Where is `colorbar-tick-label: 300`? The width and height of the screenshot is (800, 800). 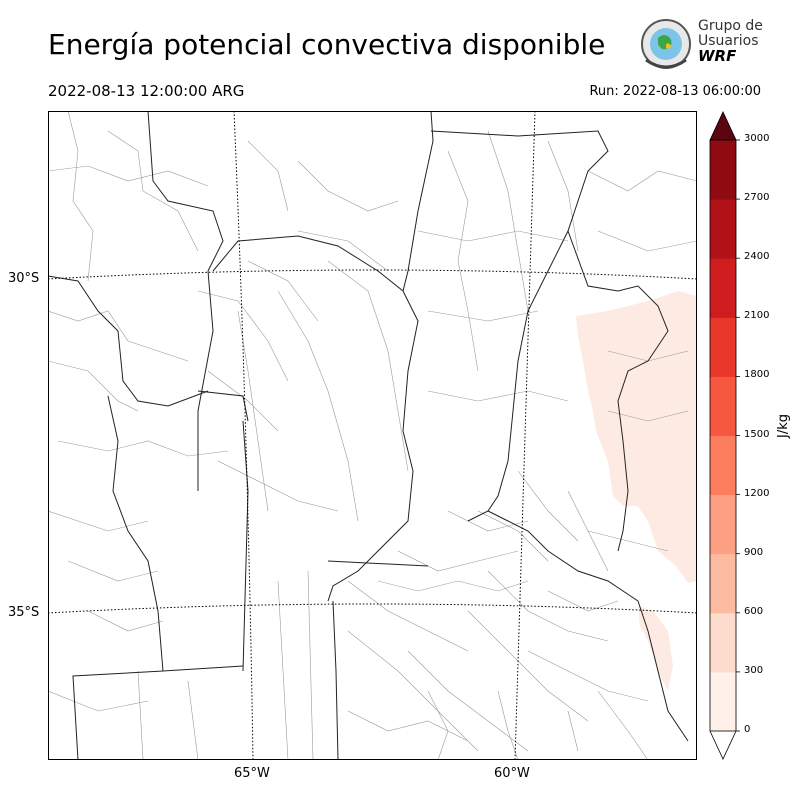 colorbar-tick-label: 300 is located at coordinates (754, 670).